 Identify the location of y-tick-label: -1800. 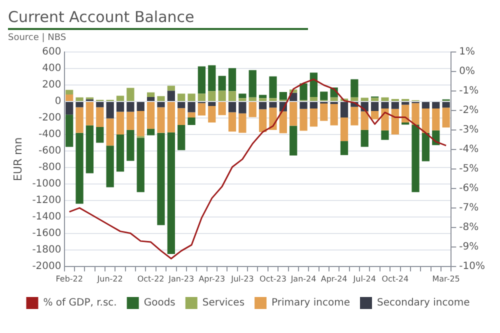
(47, 250).